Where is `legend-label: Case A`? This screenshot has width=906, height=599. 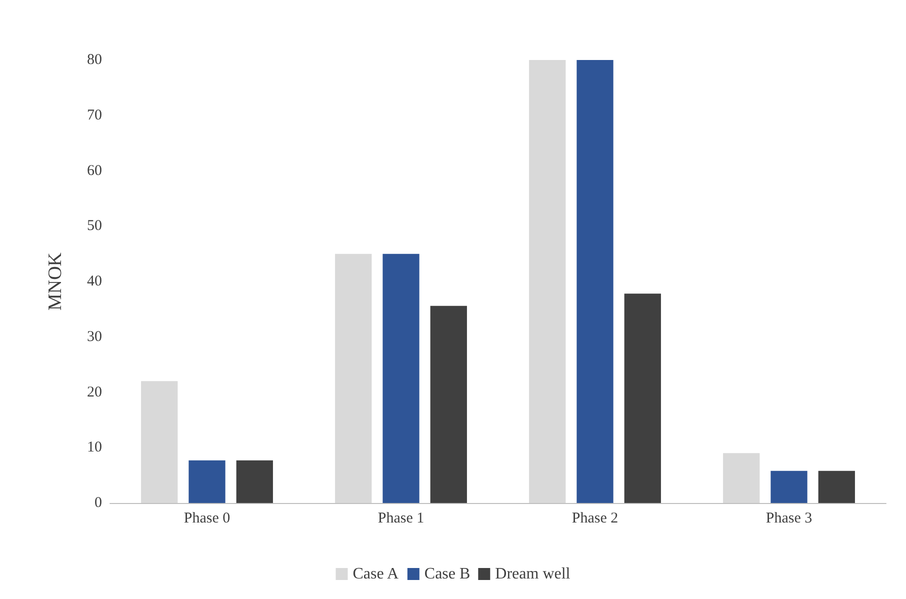 legend-label: Case A is located at coordinates (375, 574).